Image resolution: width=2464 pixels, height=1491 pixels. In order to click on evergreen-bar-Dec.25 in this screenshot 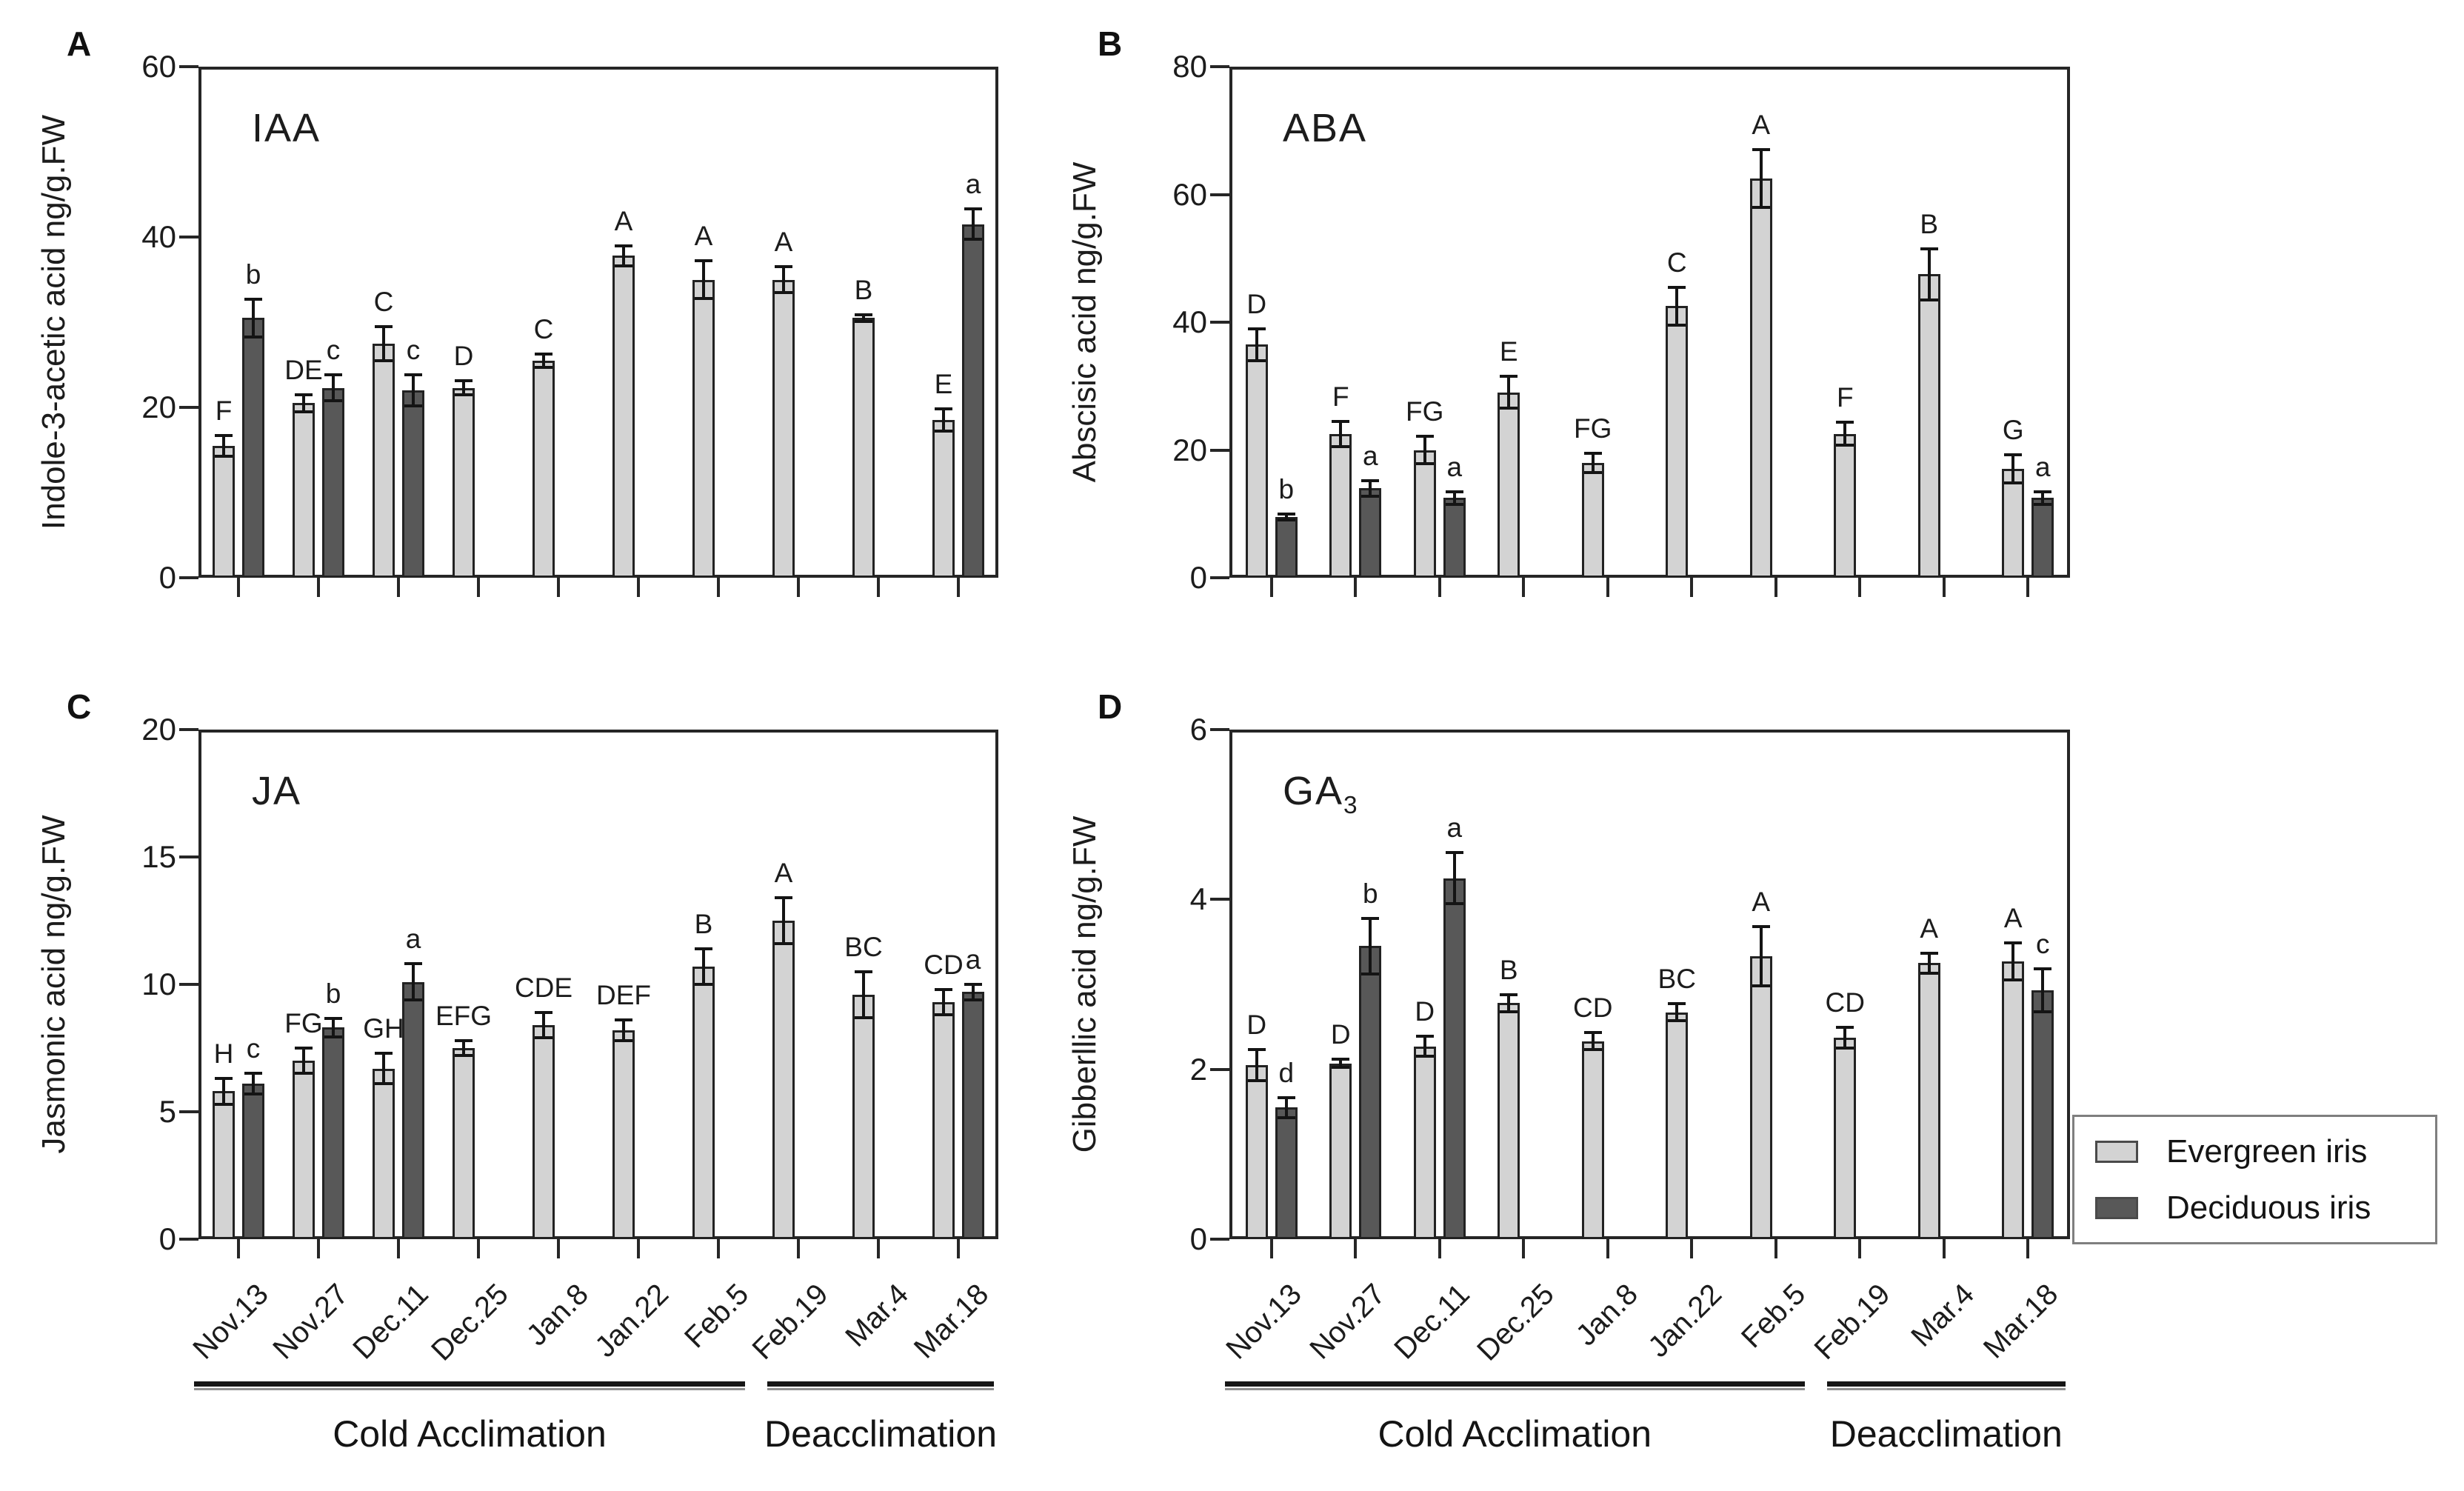, I will do `click(464, 1143)`.